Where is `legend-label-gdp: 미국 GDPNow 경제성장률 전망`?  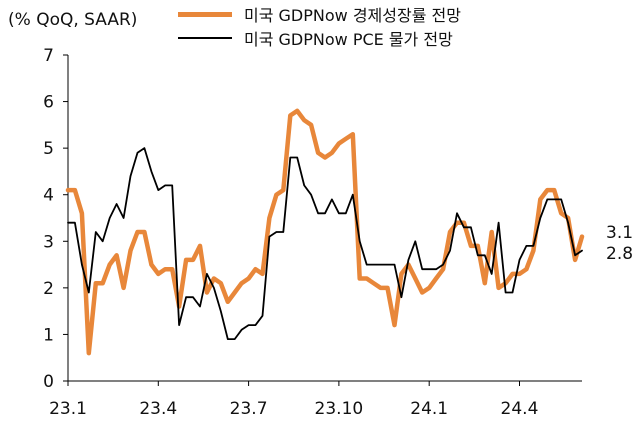
legend-label-gdp: 미국 GDPNow 경제성장률 전망 is located at coordinates (352, 15).